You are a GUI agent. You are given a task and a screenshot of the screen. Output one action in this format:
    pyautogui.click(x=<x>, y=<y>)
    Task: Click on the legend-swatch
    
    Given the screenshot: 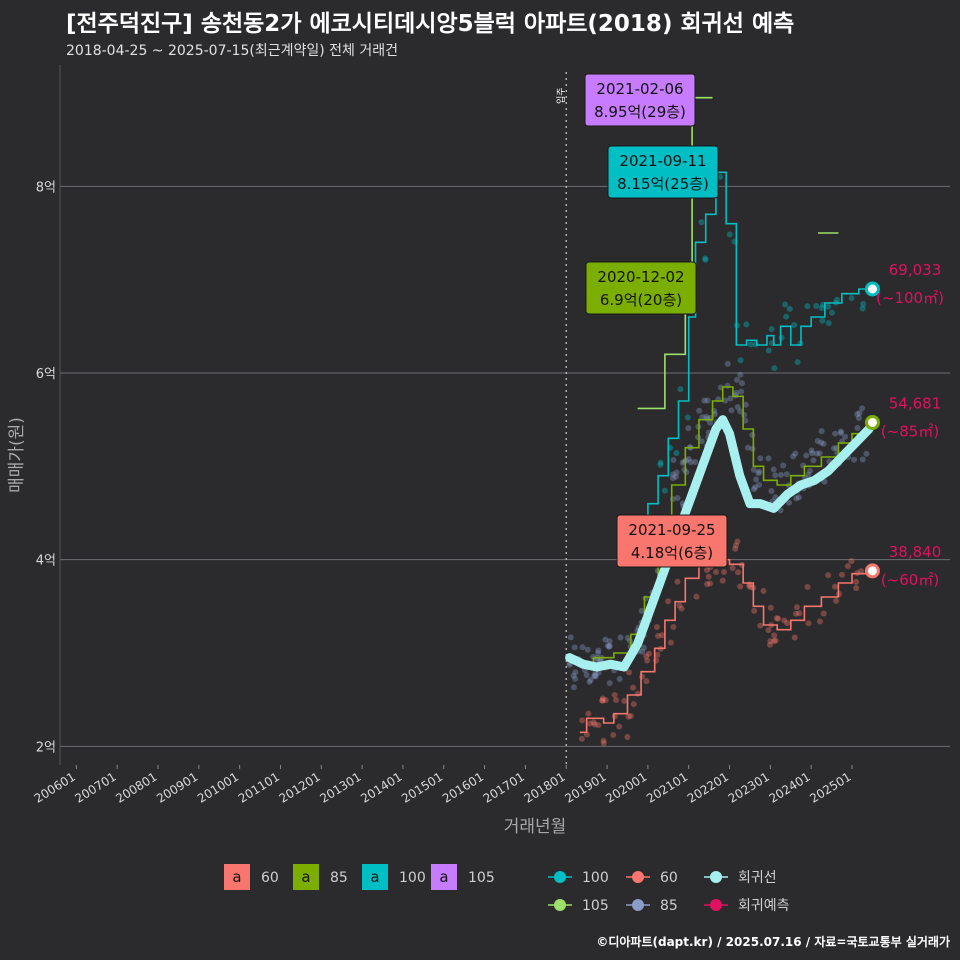 What is the action you would take?
    pyautogui.click(x=237, y=877)
    